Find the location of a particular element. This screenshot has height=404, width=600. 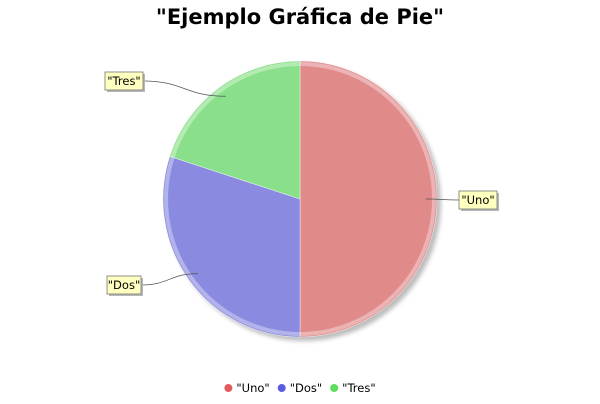

legend-item-dos: "Dos" is located at coordinates (299, 388).